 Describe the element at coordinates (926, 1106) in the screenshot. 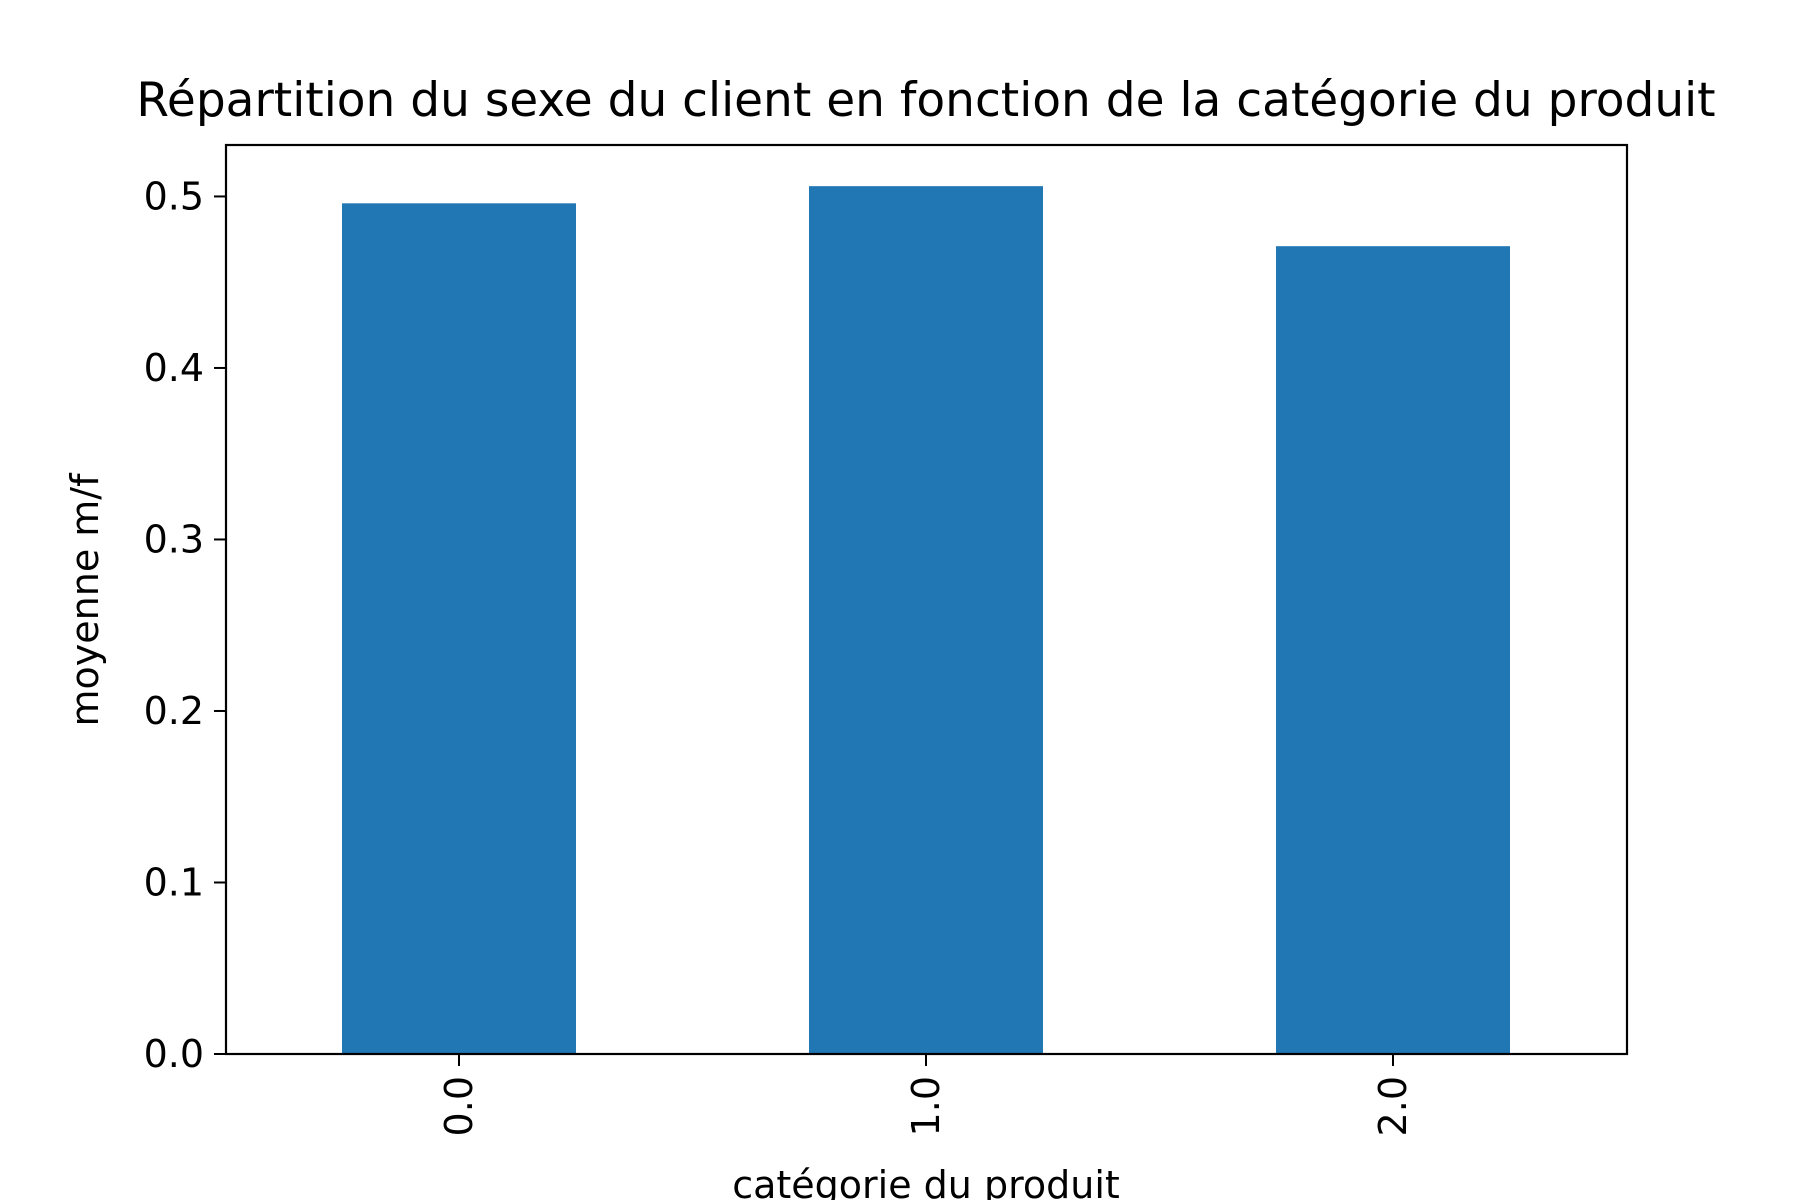

I see `x-tick-label: 1.0` at that location.